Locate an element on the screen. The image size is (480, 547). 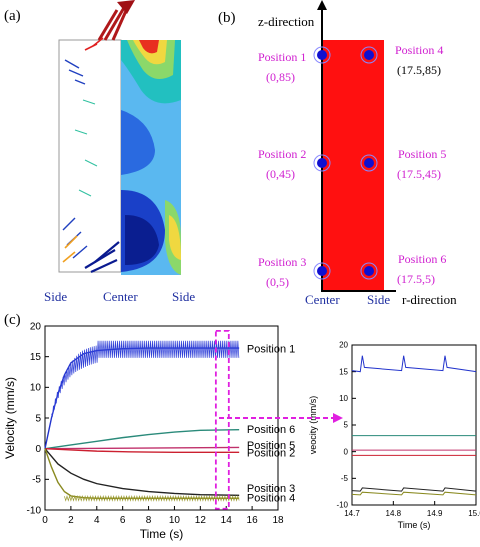
series-label-position-3: Position 3 is located at coordinates (271, 489).